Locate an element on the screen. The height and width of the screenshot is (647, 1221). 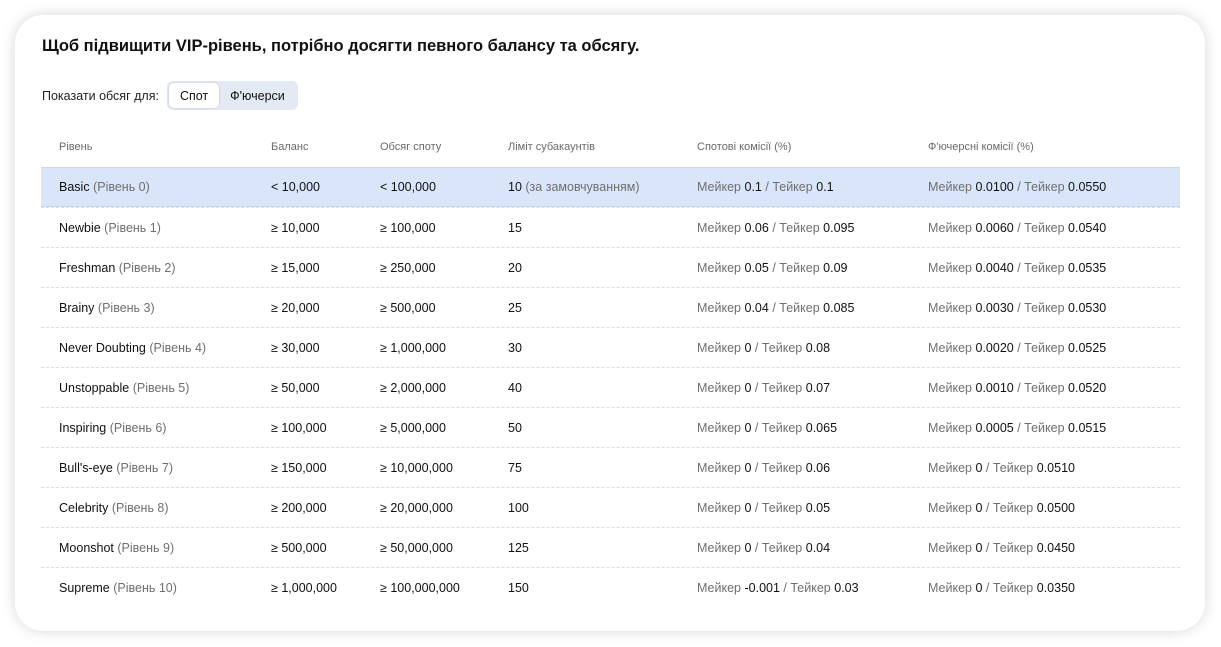
subaccounts-cell: 100 is located at coordinates (602, 508).